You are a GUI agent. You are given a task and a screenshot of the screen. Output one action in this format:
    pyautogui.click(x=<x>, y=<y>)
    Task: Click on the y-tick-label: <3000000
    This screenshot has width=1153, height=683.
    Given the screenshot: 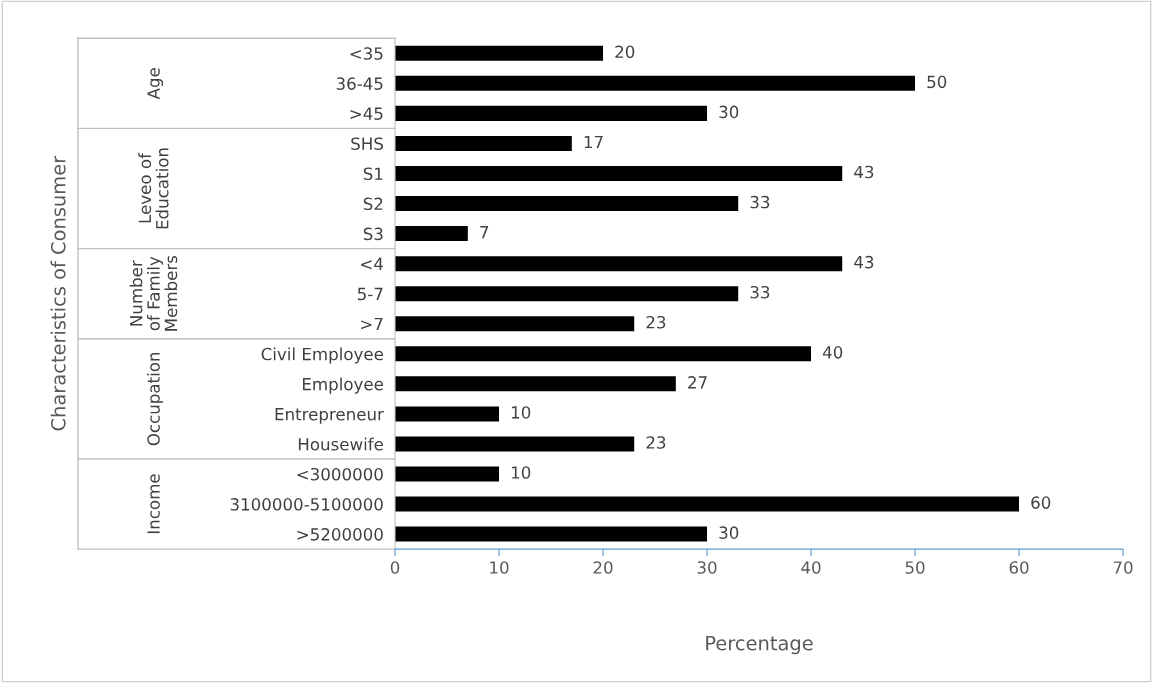 What is the action you would take?
    pyautogui.click(x=340, y=474)
    